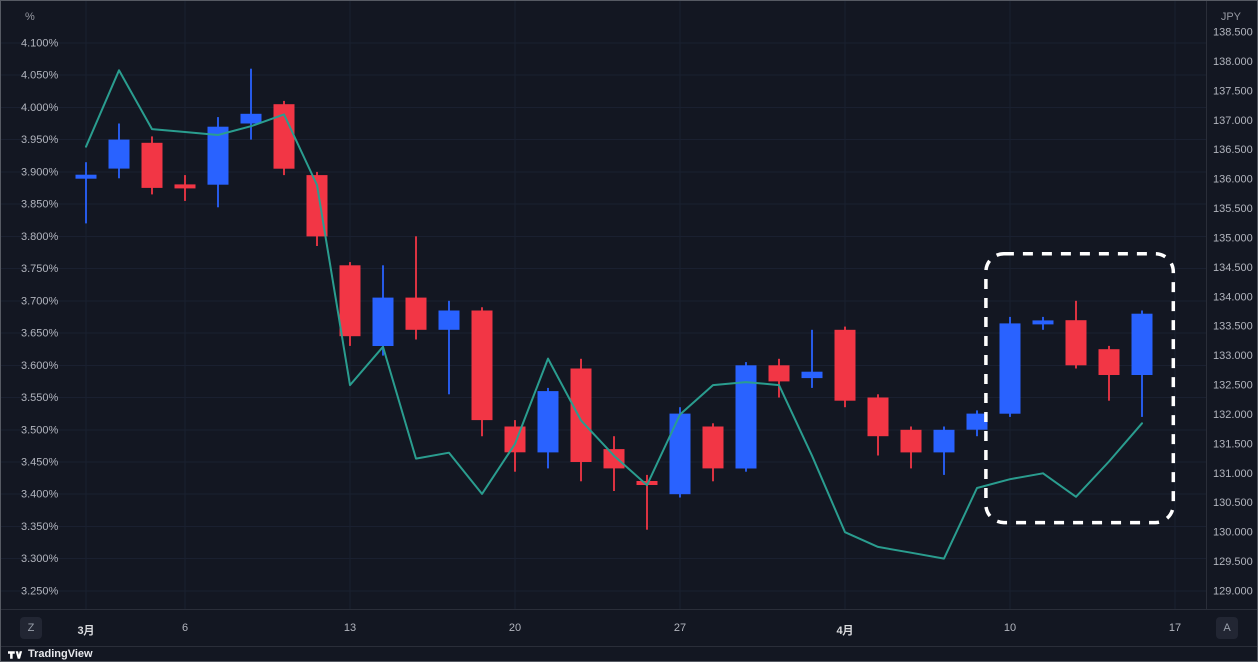 The image size is (1258, 662). Describe the element at coordinates (1233, 533) in the screenshot. I see `right-axis-tick: 130.000` at that location.